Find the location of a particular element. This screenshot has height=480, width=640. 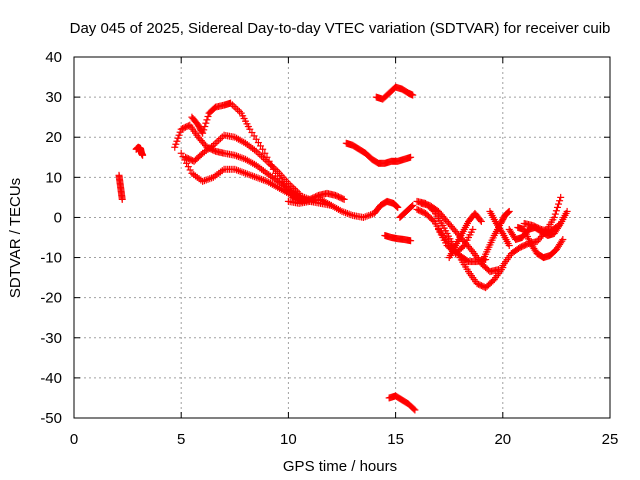

y-tick-label: -50 is located at coordinates (51, 418).